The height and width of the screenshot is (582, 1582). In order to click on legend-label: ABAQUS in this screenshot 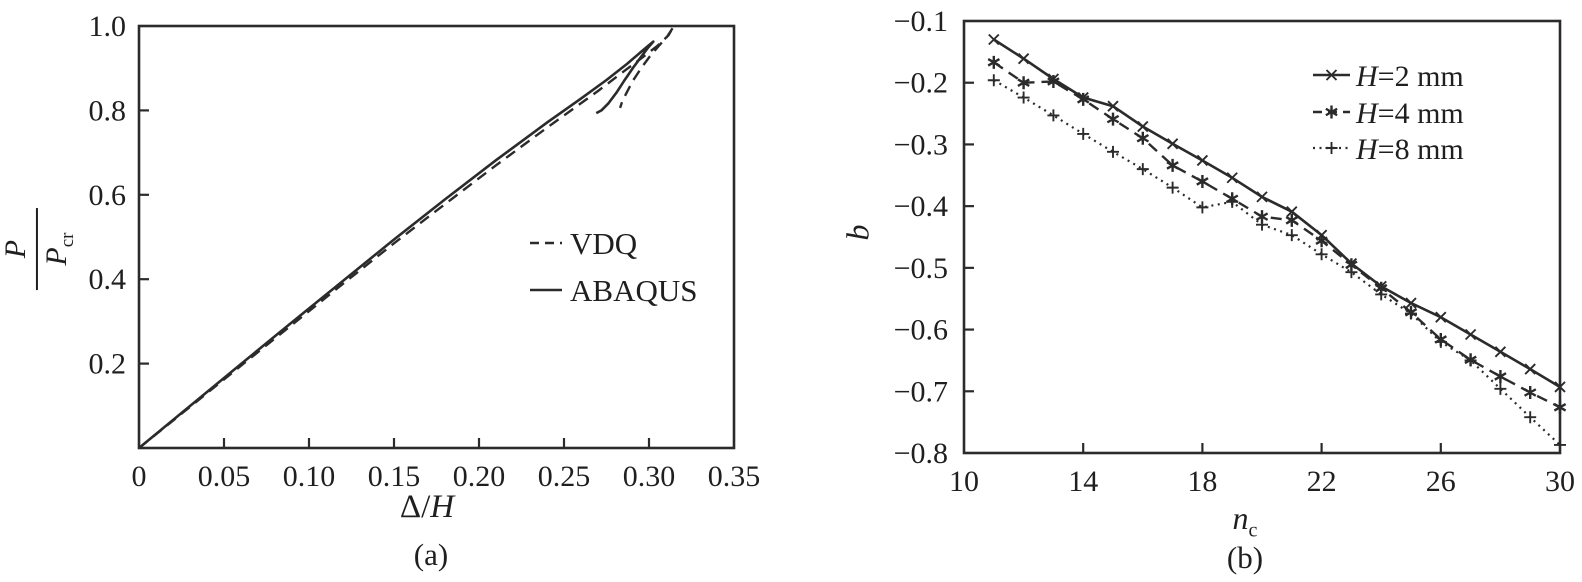, I will do `click(633, 290)`.